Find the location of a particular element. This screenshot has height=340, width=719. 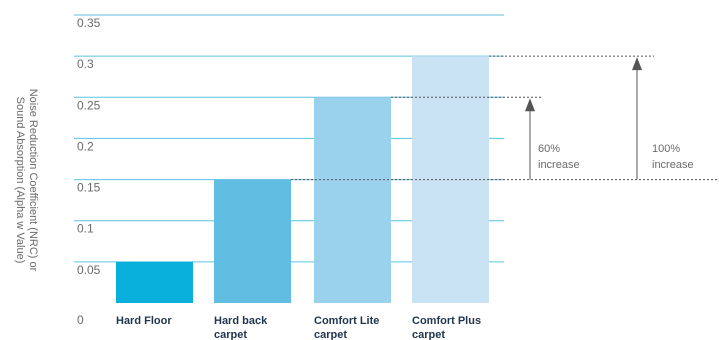

y-tick-label: 0.2 is located at coordinates (85, 146).